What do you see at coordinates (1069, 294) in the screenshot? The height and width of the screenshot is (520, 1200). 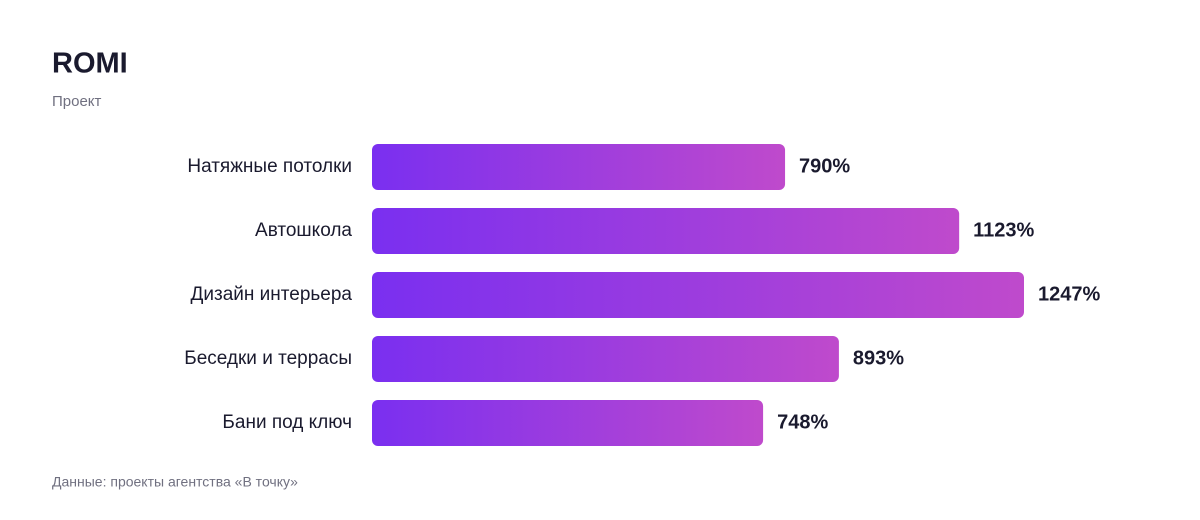 I see `value-label: 1247%` at bounding box center [1069, 294].